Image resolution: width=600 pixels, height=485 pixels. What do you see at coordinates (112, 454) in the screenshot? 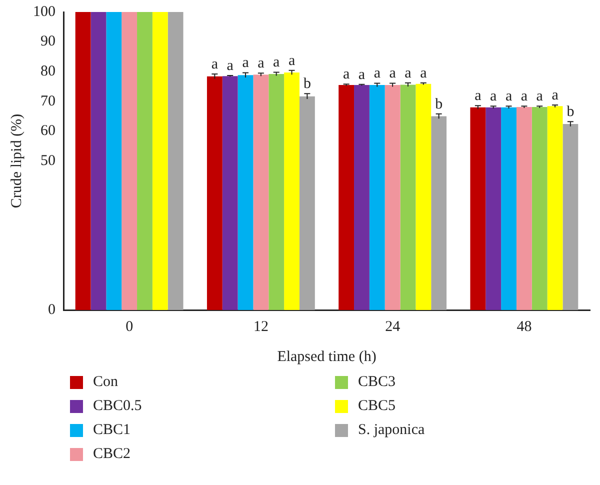
I see `legend-label: CBC2` at bounding box center [112, 454].